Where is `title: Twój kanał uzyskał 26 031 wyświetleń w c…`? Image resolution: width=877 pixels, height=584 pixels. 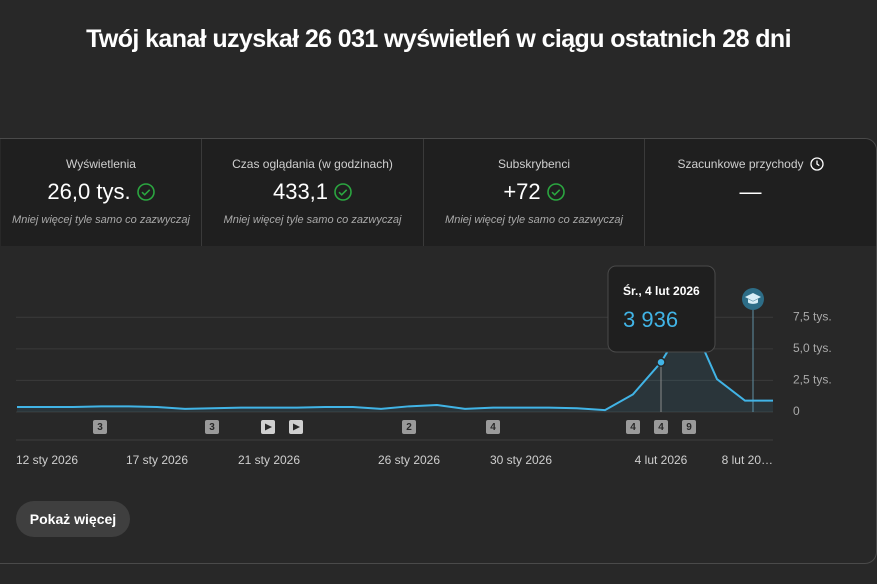 title: Twój kanał uzyskał 26 031 wyświetleń w c… is located at coordinates (438, 39).